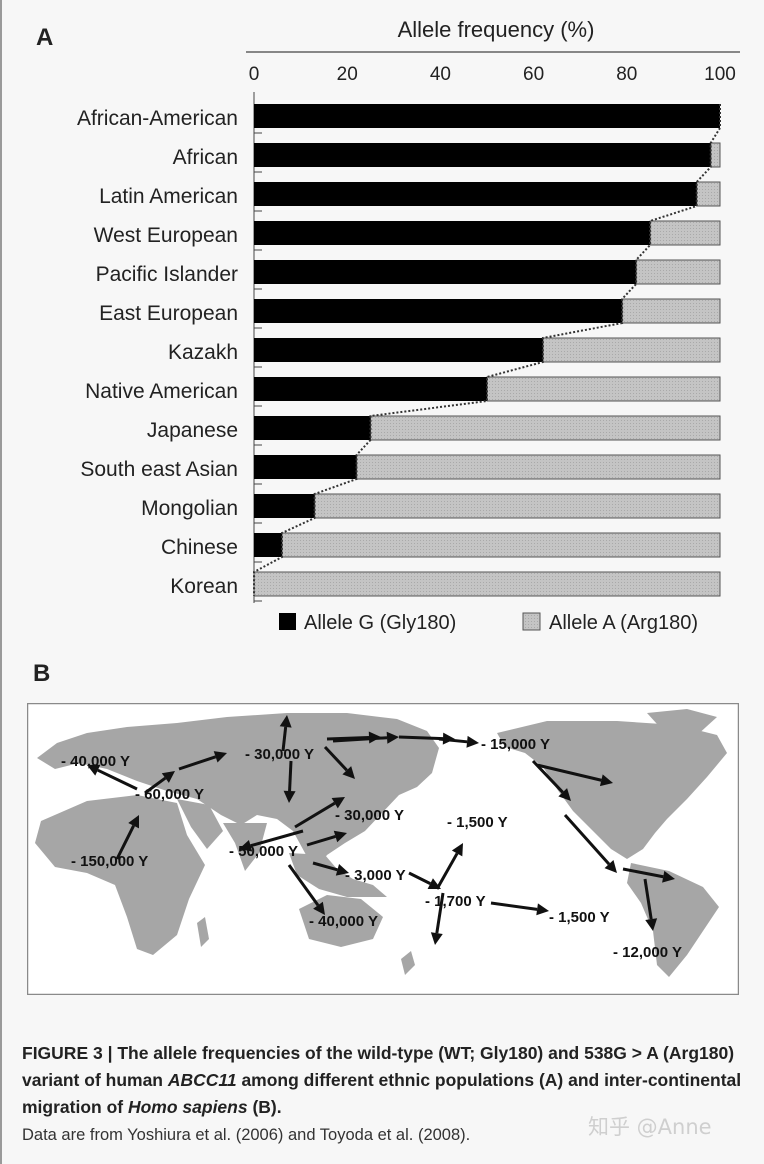 This screenshot has height=1164, width=764. I want to click on legend-label-g: Allele G (Gly180), so click(380, 623).